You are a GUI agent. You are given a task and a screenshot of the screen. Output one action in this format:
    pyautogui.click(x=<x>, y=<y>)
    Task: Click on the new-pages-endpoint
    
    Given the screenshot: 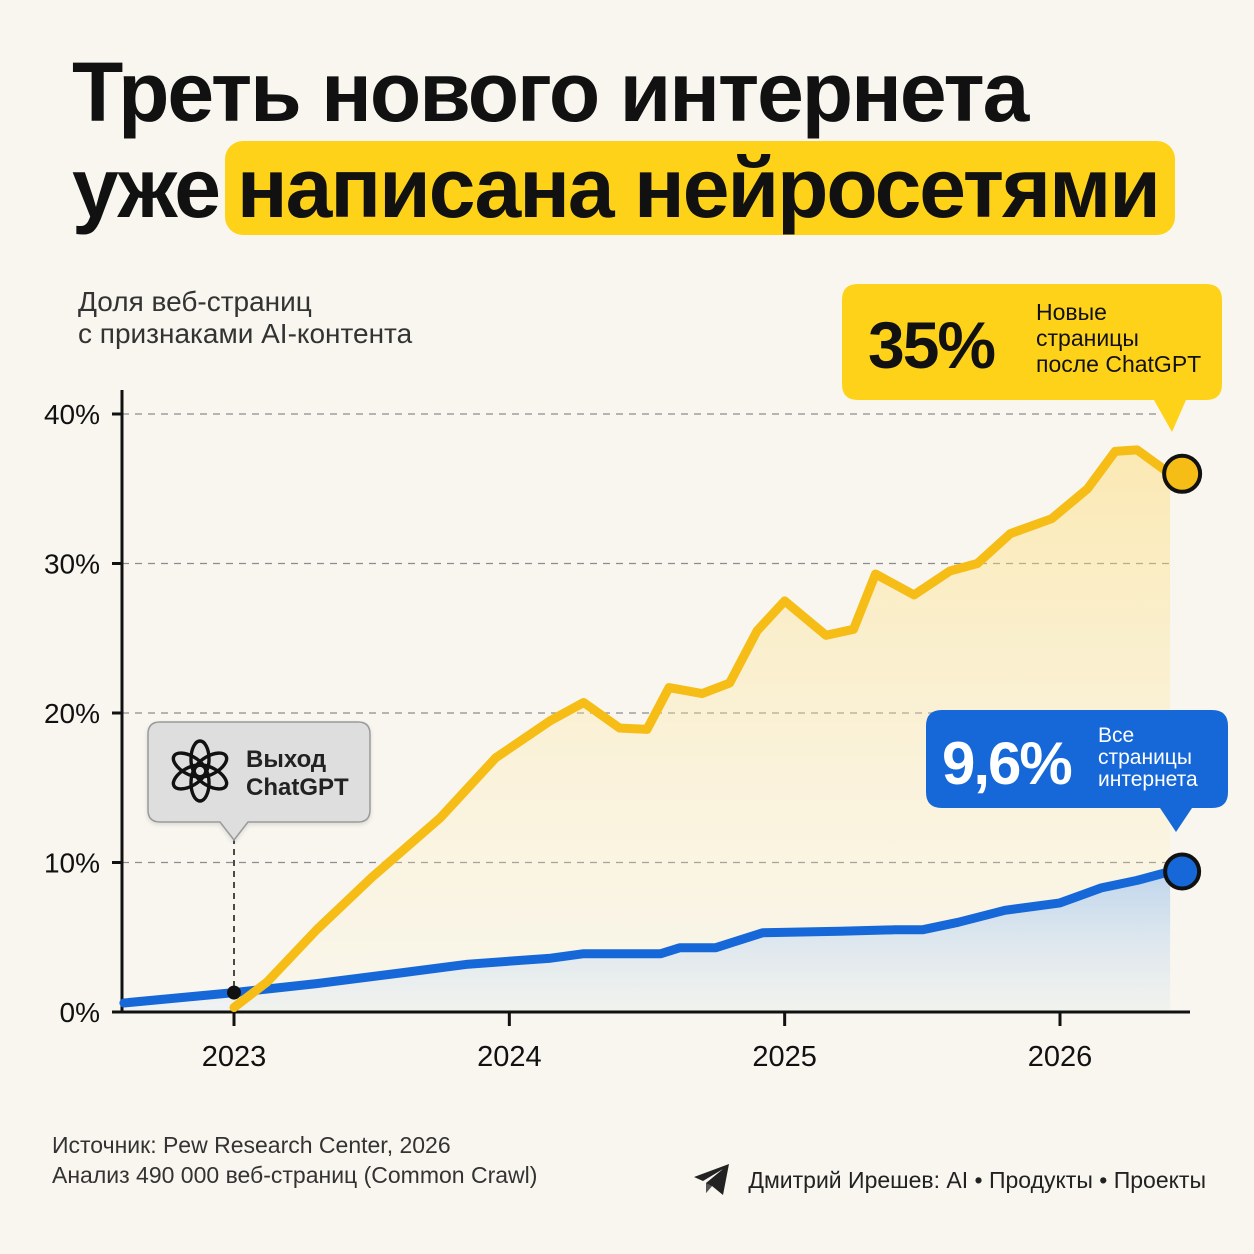 What is the action you would take?
    pyautogui.click(x=1182, y=473)
    